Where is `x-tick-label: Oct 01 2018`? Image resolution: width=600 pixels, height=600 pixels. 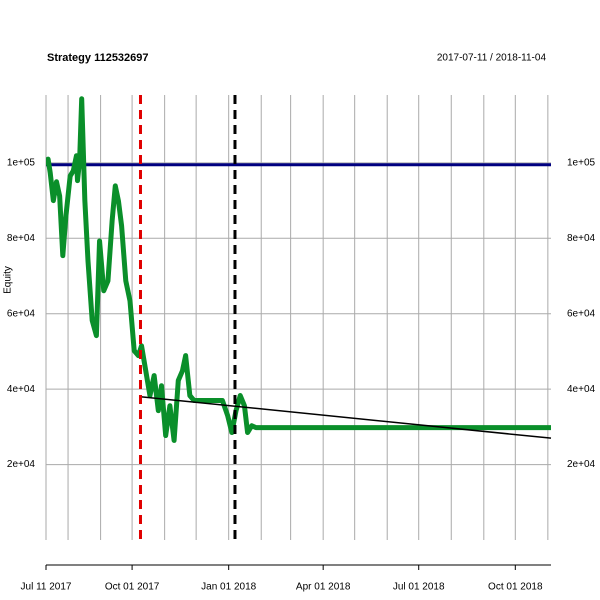
x-tick-label: Oct 01 2018 is located at coordinates (515, 587).